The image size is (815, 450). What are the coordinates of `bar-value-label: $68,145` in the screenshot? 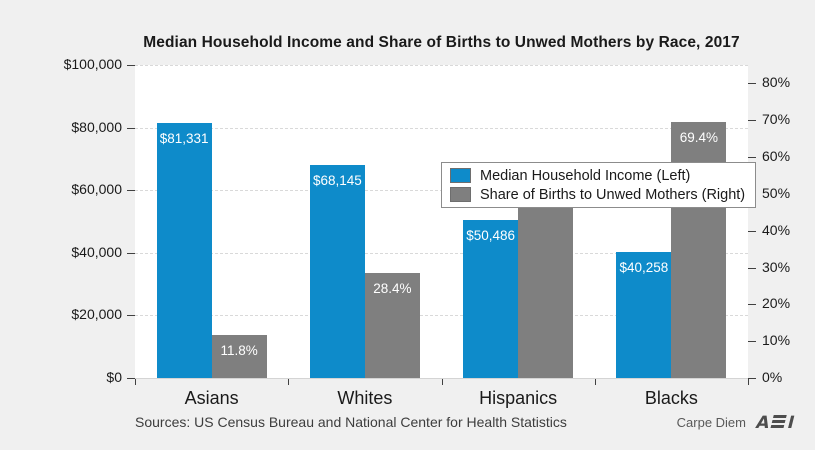 It's located at (337, 180).